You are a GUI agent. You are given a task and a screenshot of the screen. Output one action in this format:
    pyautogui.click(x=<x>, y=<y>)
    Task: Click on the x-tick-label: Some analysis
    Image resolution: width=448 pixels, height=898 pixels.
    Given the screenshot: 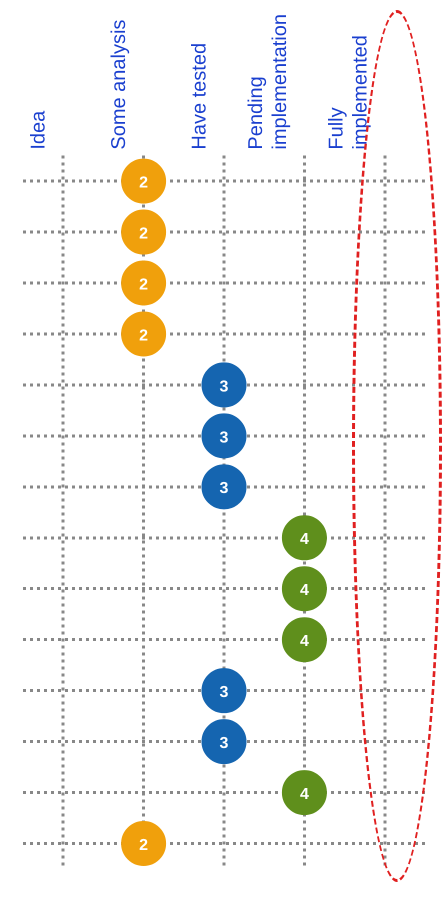 What is the action you would take?
    pyautogui.click(x=119, y=85)
    